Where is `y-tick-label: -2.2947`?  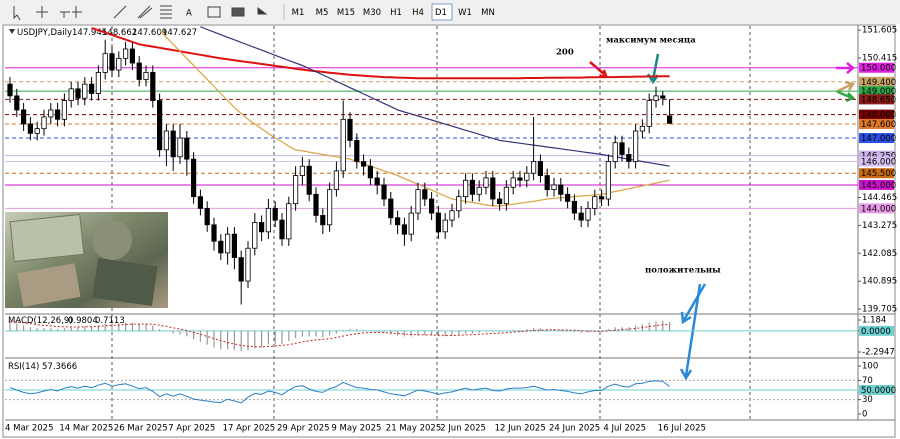 y-tick-label: -2.2947 is located at coordinates (878, 353).